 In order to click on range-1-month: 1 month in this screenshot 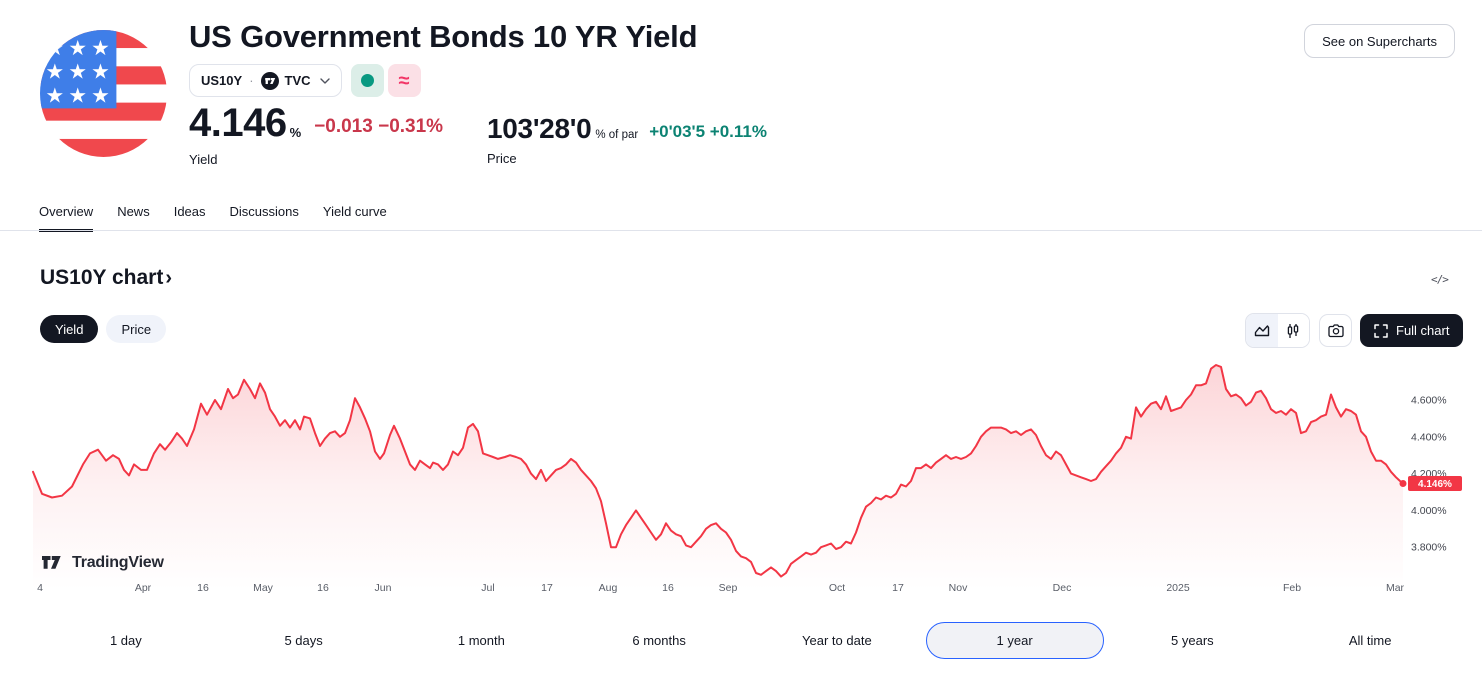, I will do `click(482, 640)`.